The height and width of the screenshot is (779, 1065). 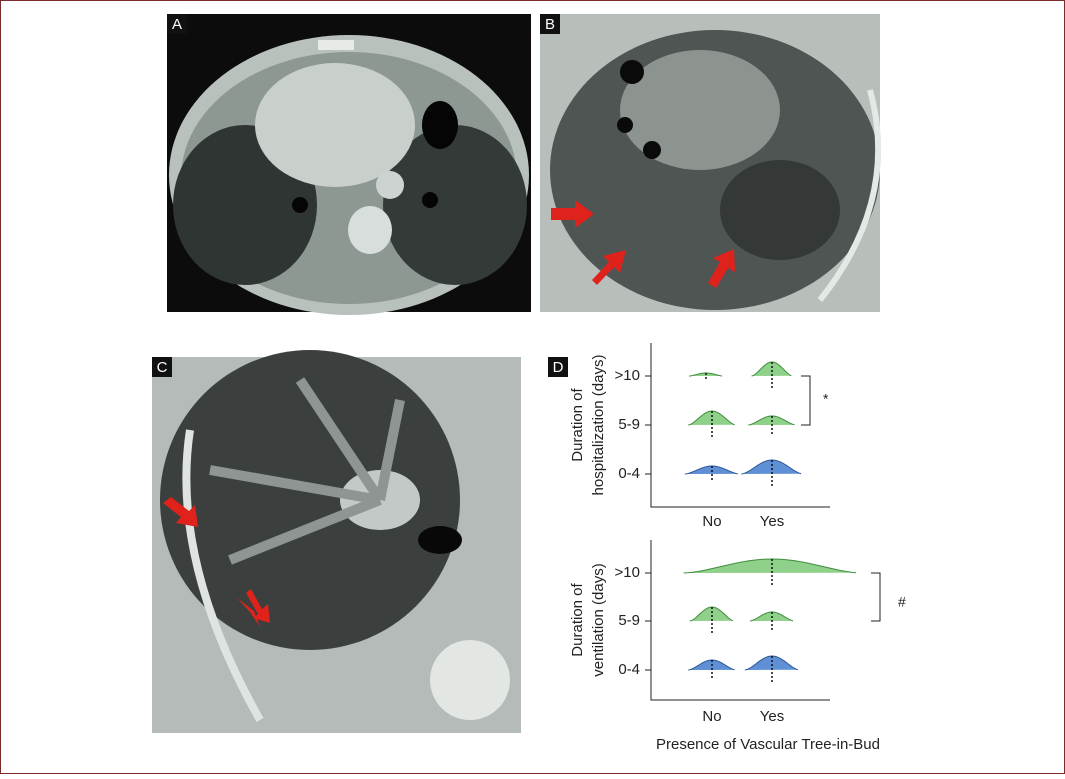 What do you see at coordinates (711, 163) in the screenshot?
I see `ct-image-b` at bounding box center [711, 163].